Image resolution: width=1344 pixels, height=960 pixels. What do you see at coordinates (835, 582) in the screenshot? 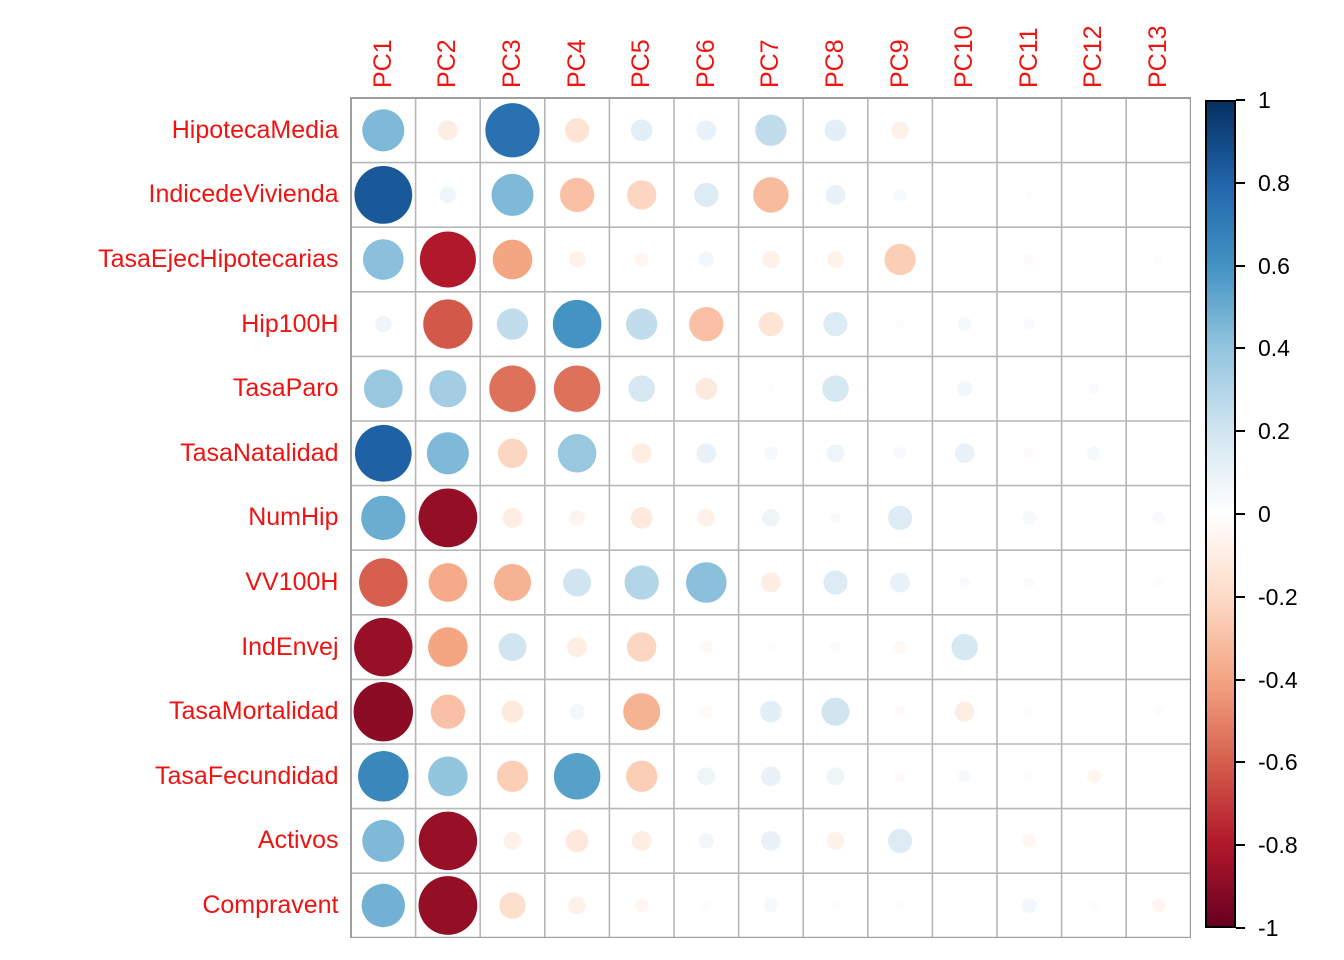
I see `corr-circle-VV100H-PC8` at bounding box center [835, 582].